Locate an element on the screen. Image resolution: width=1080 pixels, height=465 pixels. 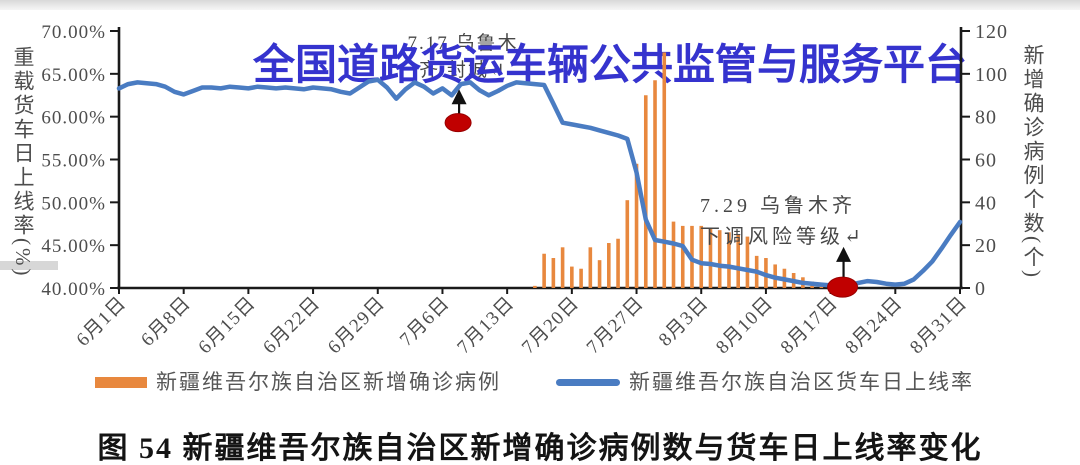
left-axis-title: 重载货车日上线率(%) is located at coordinates (23, 162).